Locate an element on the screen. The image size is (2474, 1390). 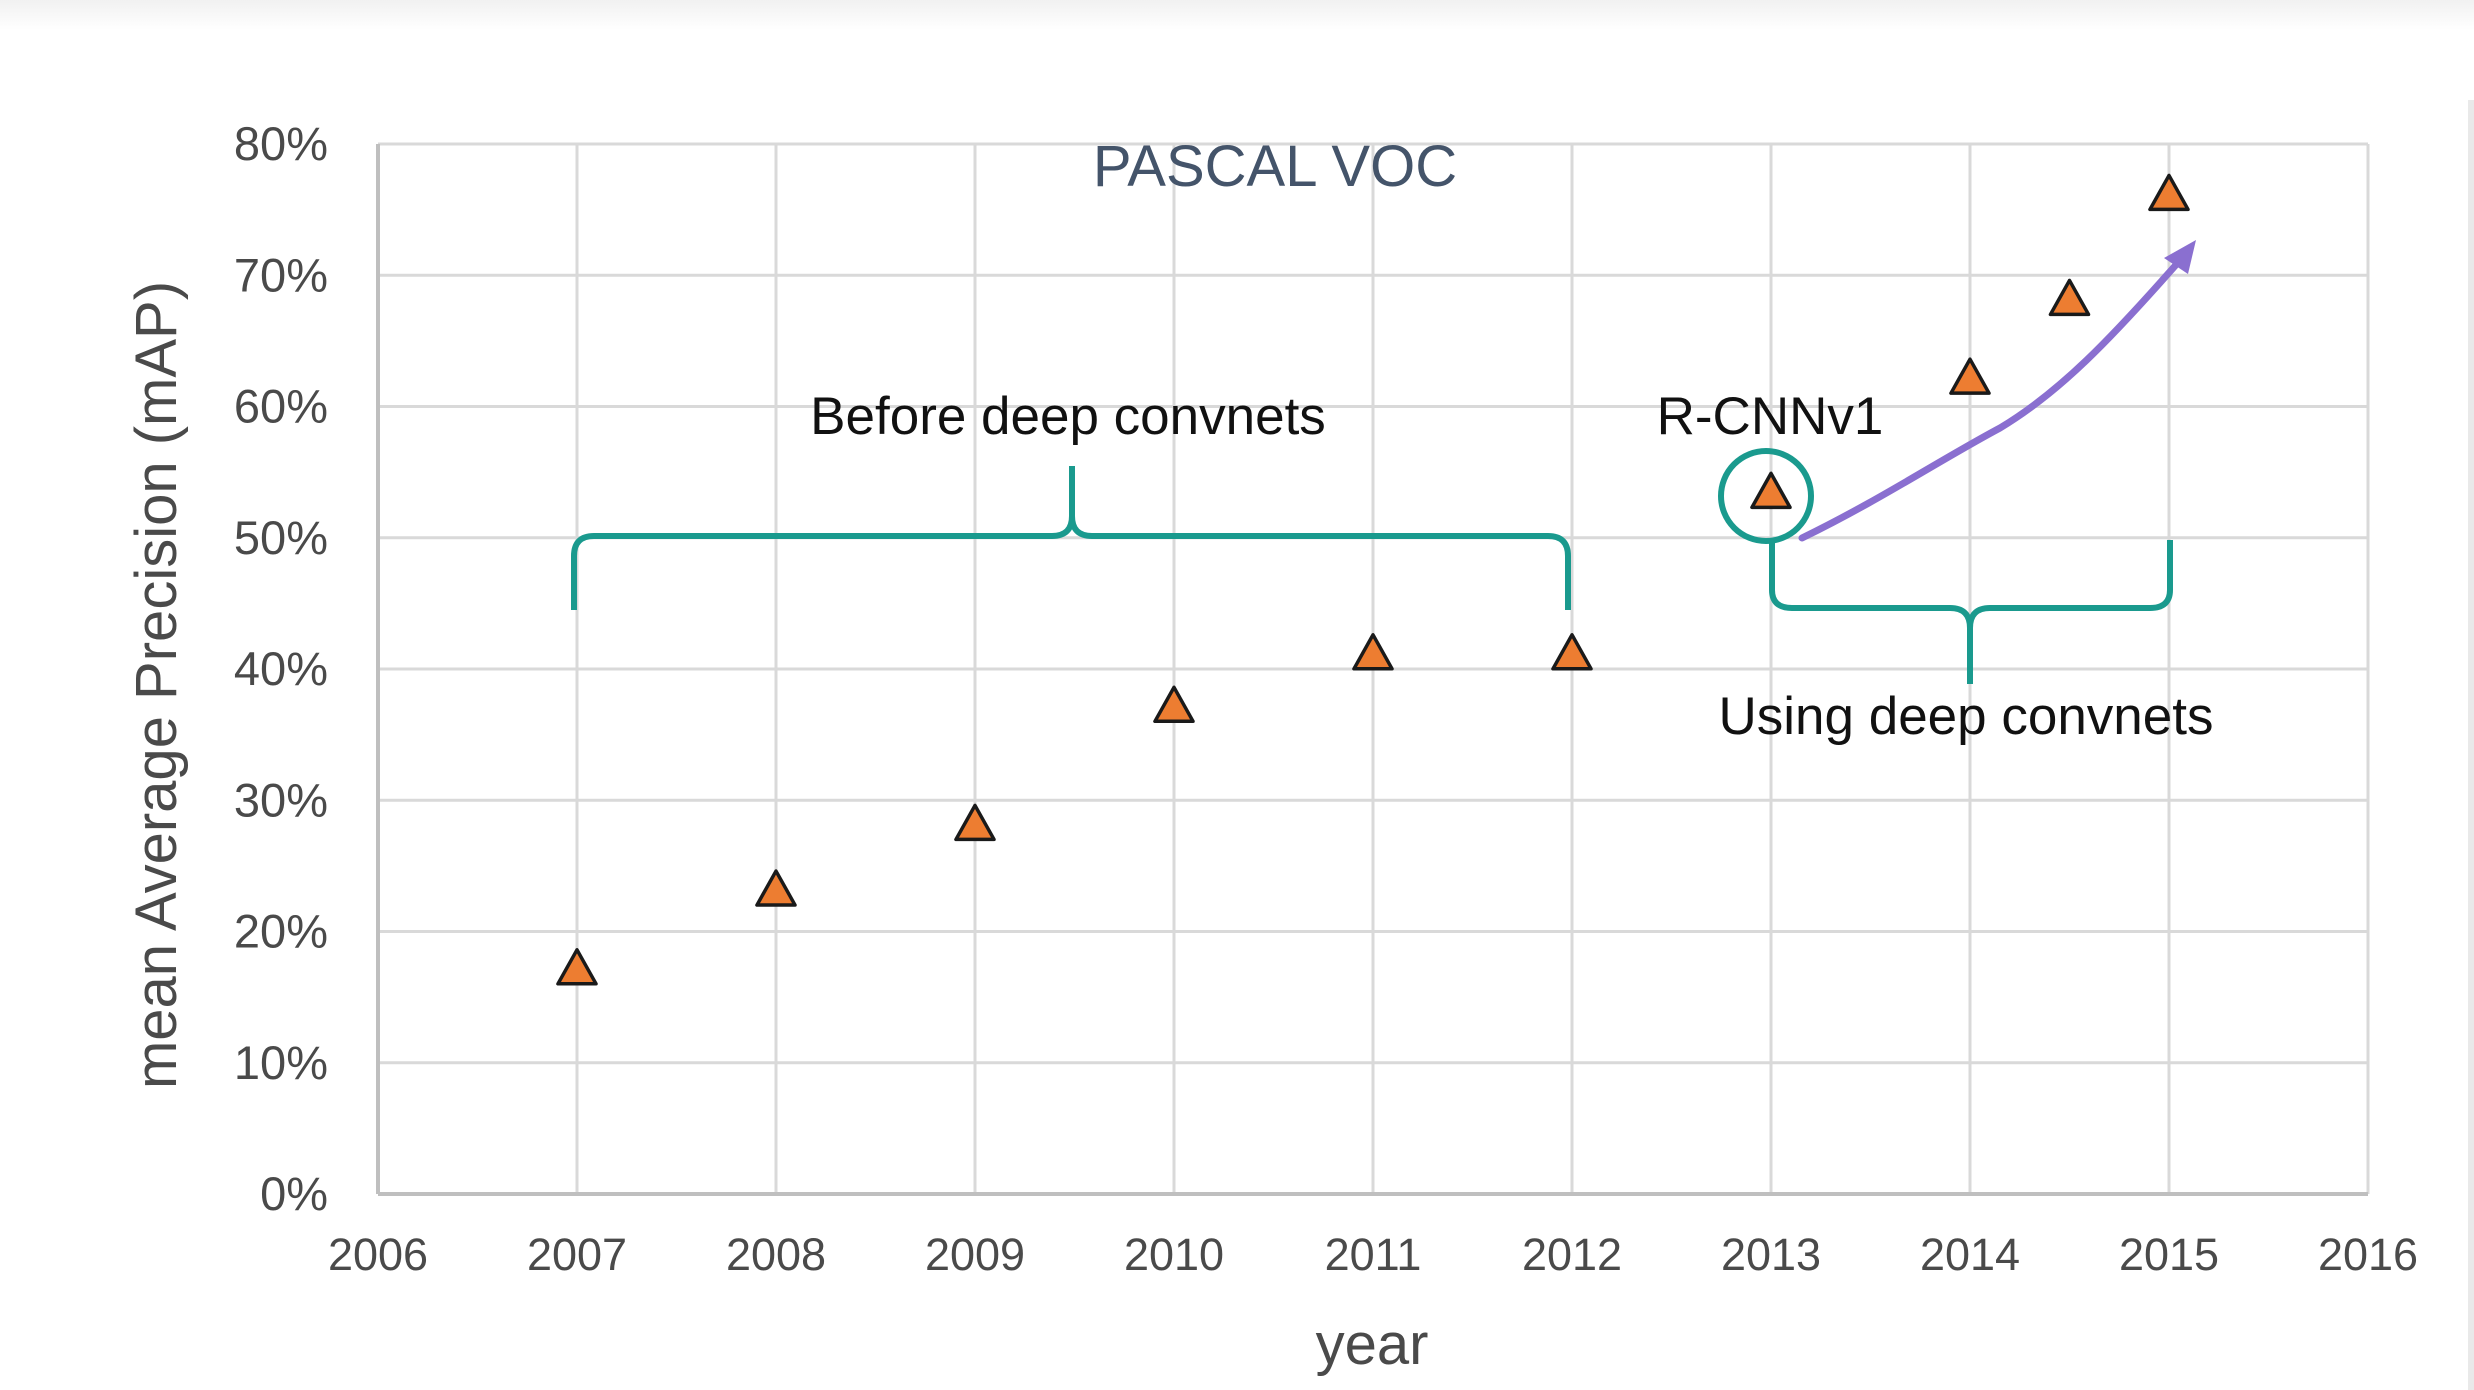
y-tick-label: 40% is located at coordinates (281, 668).